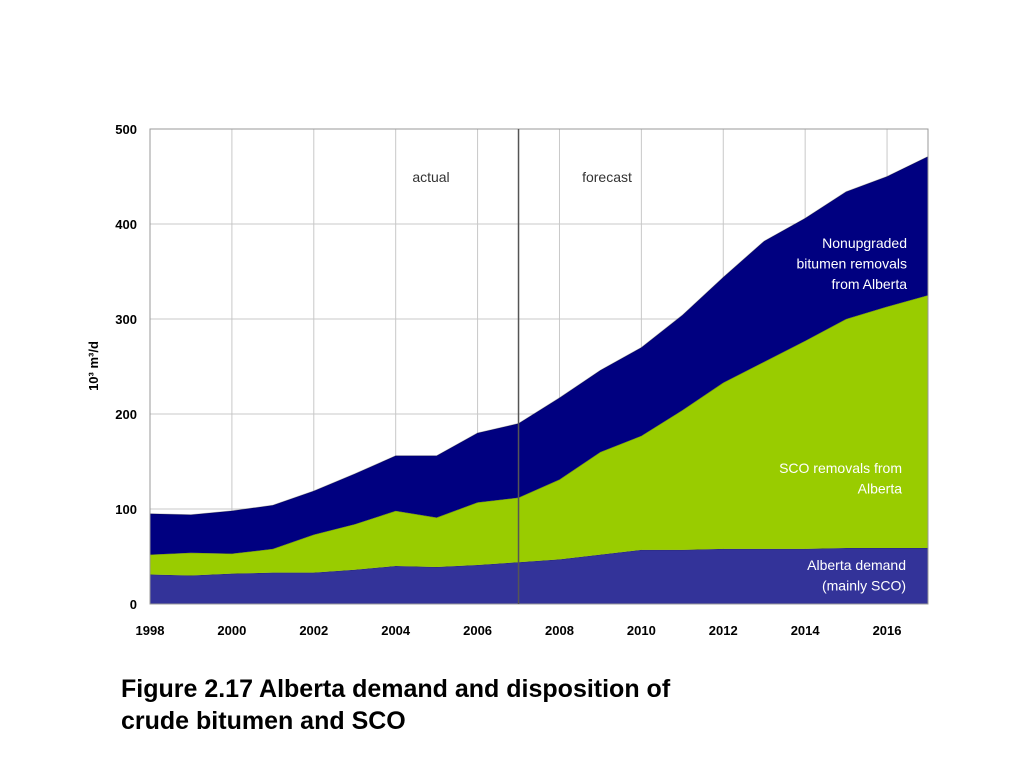 The height and width of the screenshot is (768, 1024). What do you see at coordinates (806, 630) in the screenshot?
I see `x-tick-label-8: 2014` at bounding box center [806, 630].